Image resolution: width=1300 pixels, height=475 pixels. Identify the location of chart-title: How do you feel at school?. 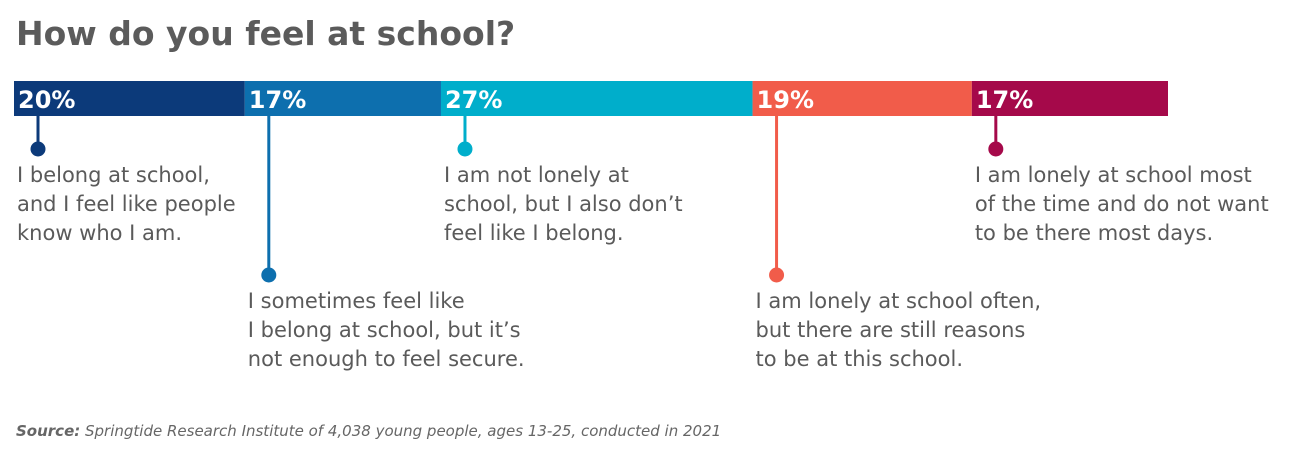
(266, 33).